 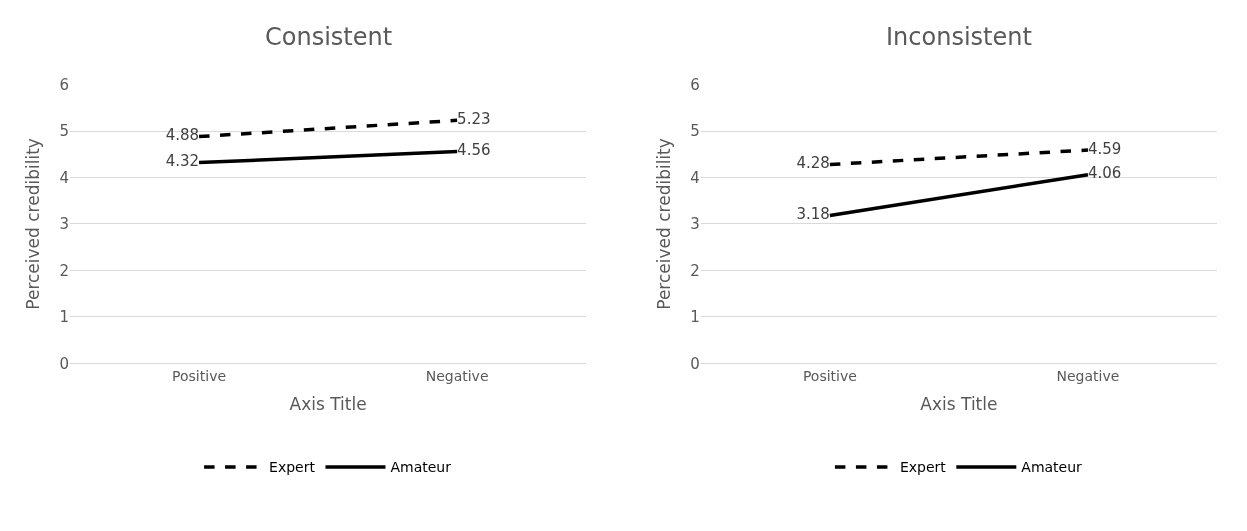 What do you see at coordinates (182, 161) in the screenshot?
I see `data-label: 4.32` at bounding box center [182, 161].